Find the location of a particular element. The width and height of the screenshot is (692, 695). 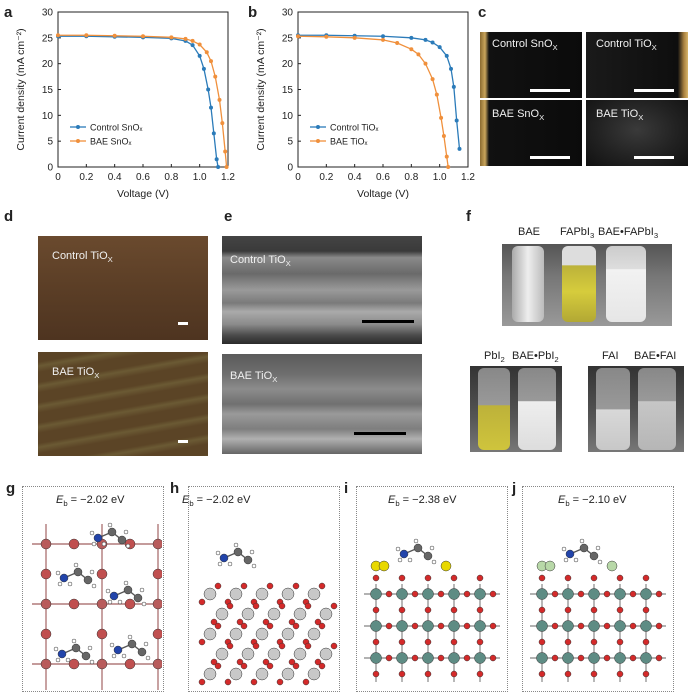

y-tick-label: 15 is located at coordinates (48, 90).